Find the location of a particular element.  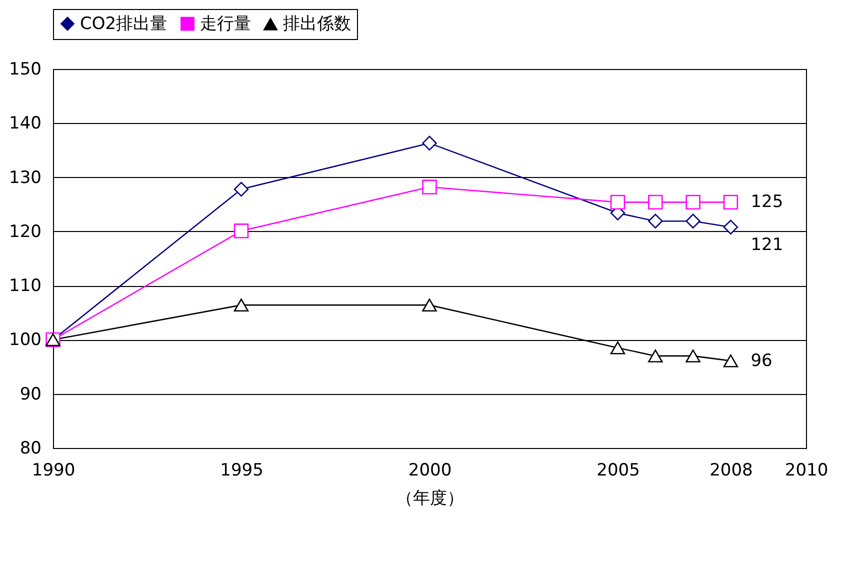

x-tick-label: 2008 is located at coordinates (731, 470).